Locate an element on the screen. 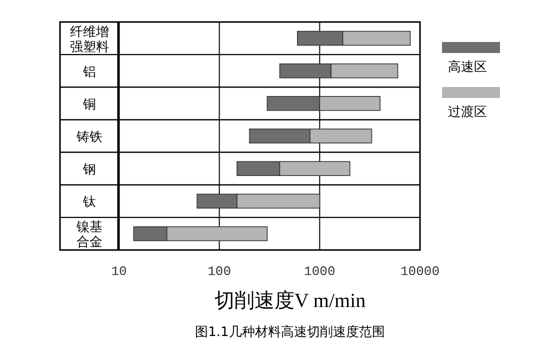 The height and width of the screenshot is (352, 540). y-tick-label: 钢 is located at coordinates (89, 170).